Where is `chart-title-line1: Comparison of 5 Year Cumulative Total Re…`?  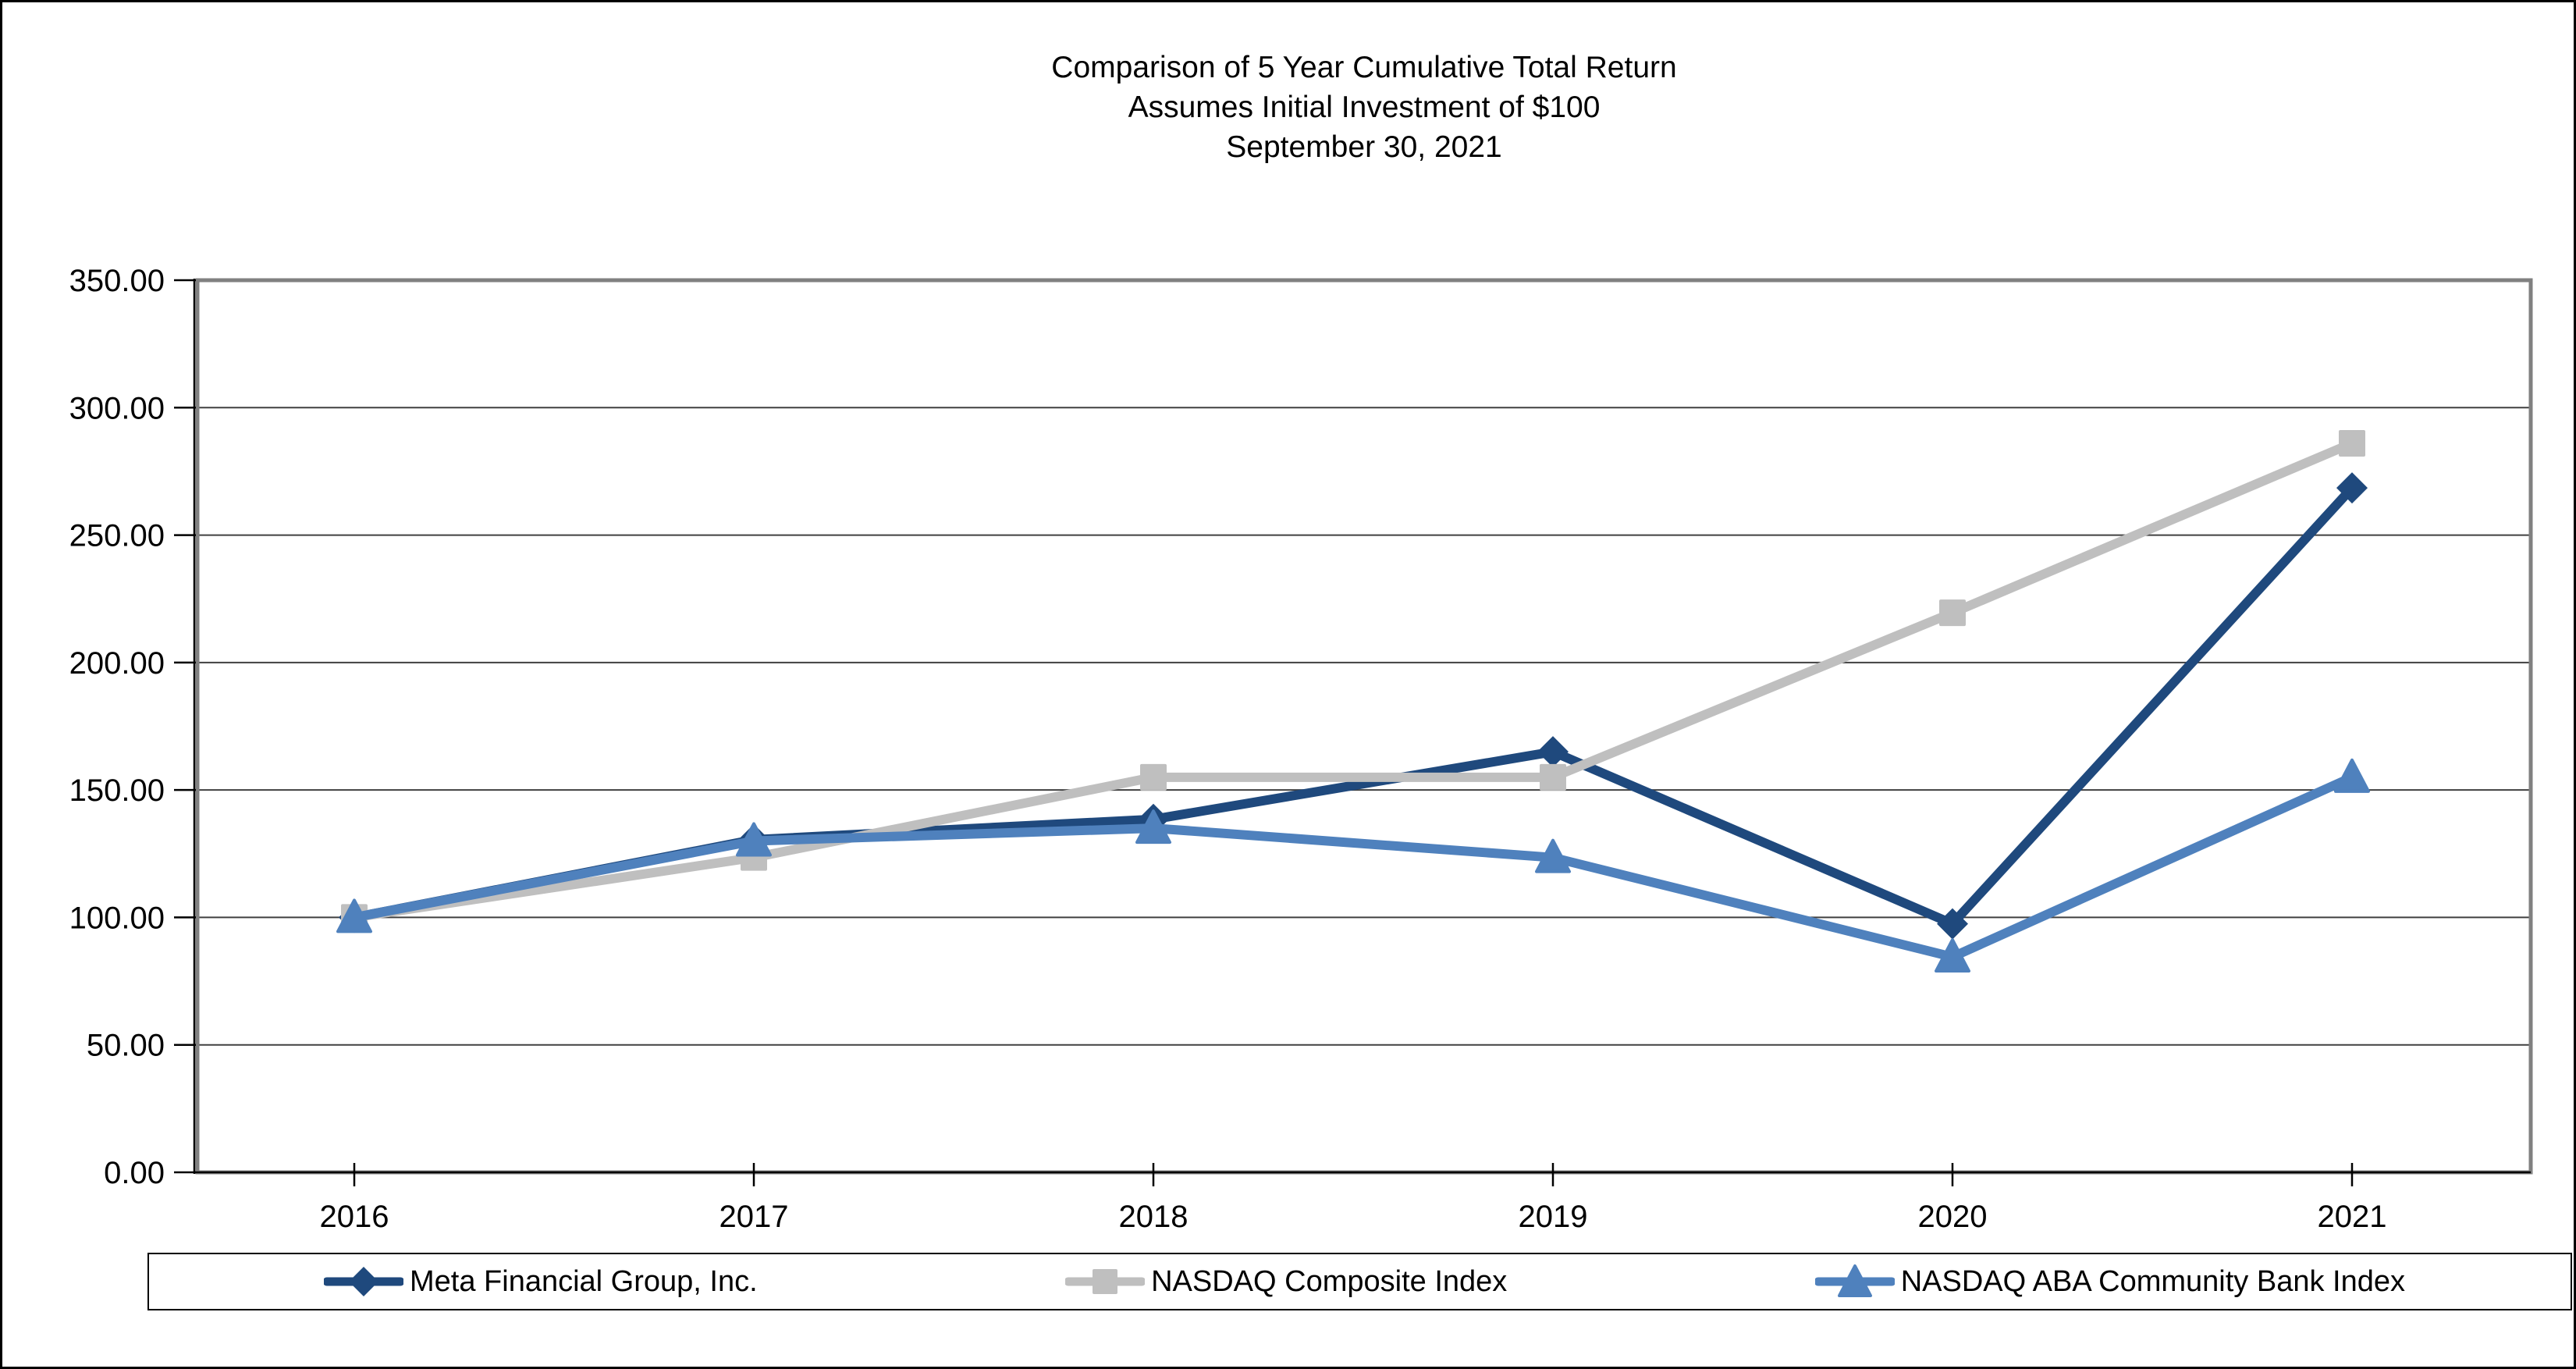
chart-title-line1: Comparison of 5 Year Cumulative Total Re… is located at coordinates (1364, 67).